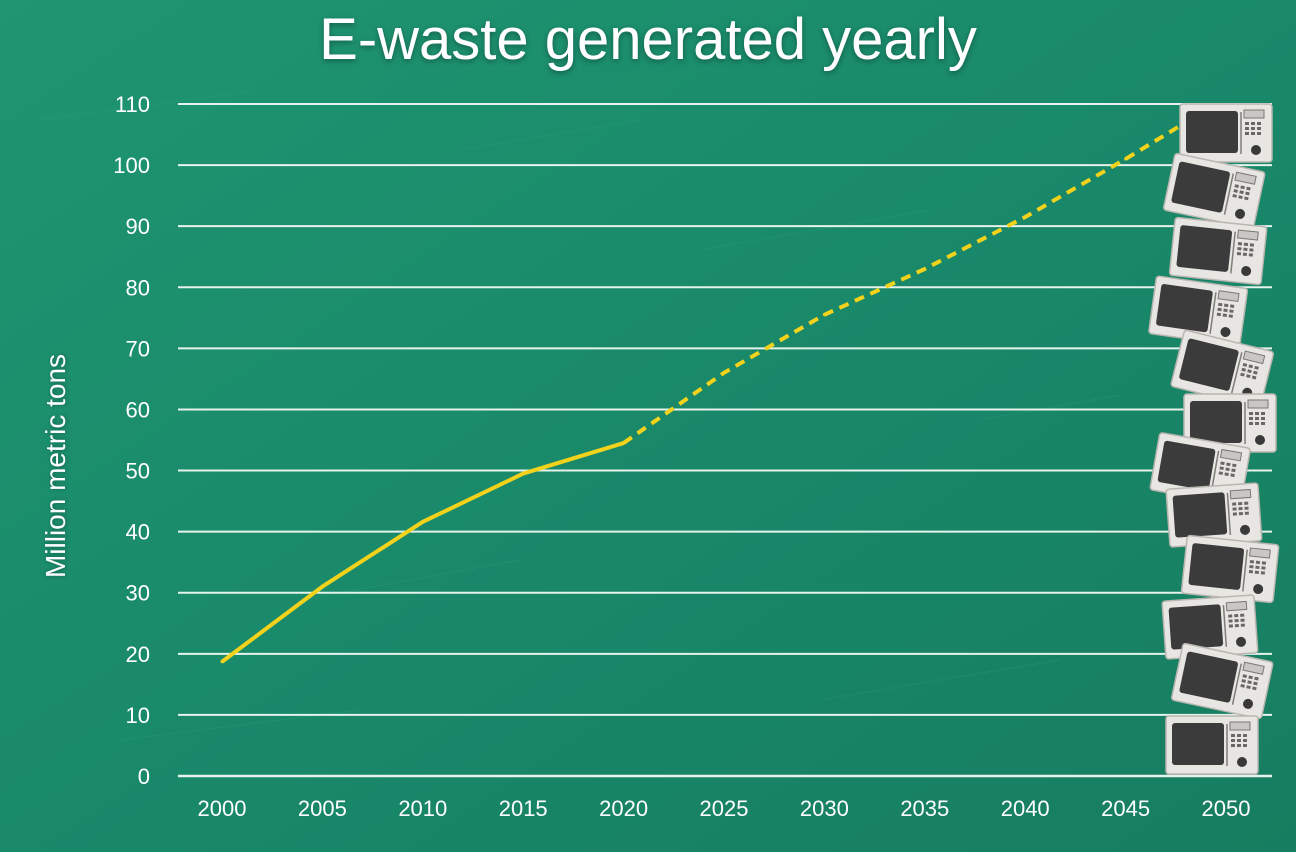  Describe the element at coordinates (138, 348) in the screenshot. I see `y-tick-label: 70` at that location.